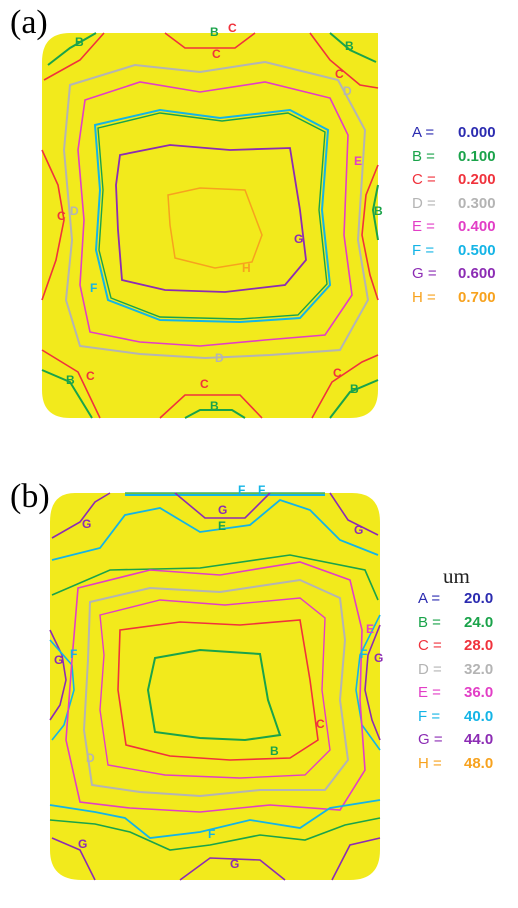 This screenshot has height=908, width=518. I want to click on legend-b-value: 44.0, so click(479, 739).